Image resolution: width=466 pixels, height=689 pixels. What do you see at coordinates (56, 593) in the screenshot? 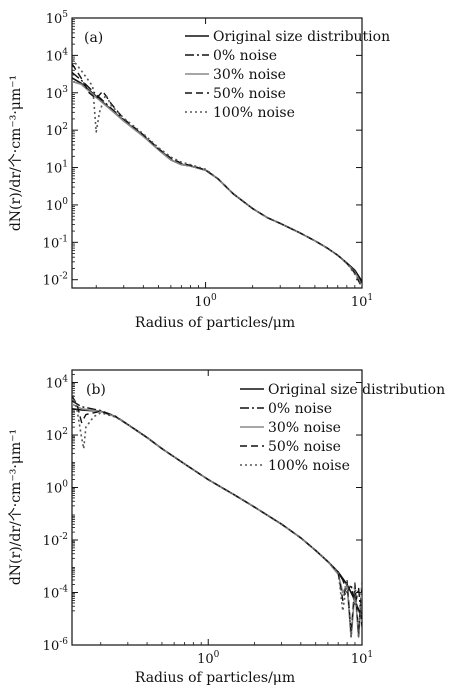
I see `y-tick-label: 10⁻⁴` at bounding box center [56, 593].